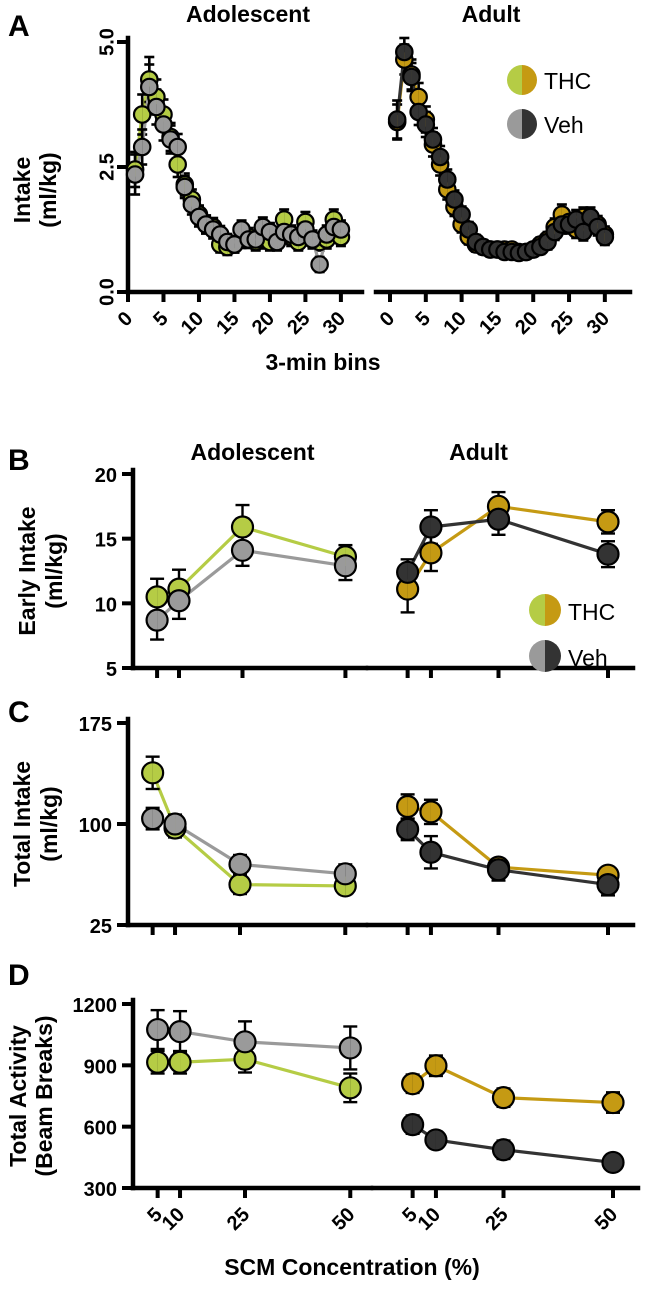 The image size is (646, 1291). What do you see at coordinates (529, 80) in the screenshot?
I see `legend-swatch-right-thc` at bounding box center [529, 80].